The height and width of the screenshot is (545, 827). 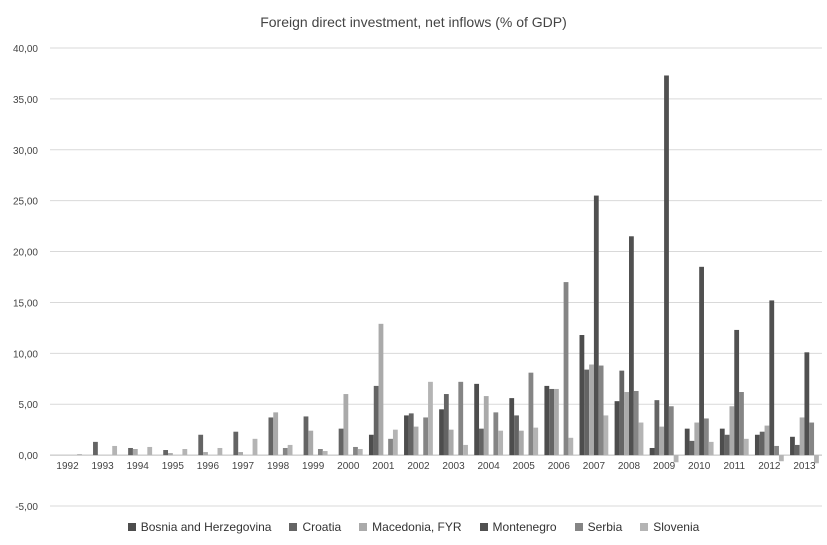 I want to click on x-tick-label: 1994, so click(x=138, y=466).